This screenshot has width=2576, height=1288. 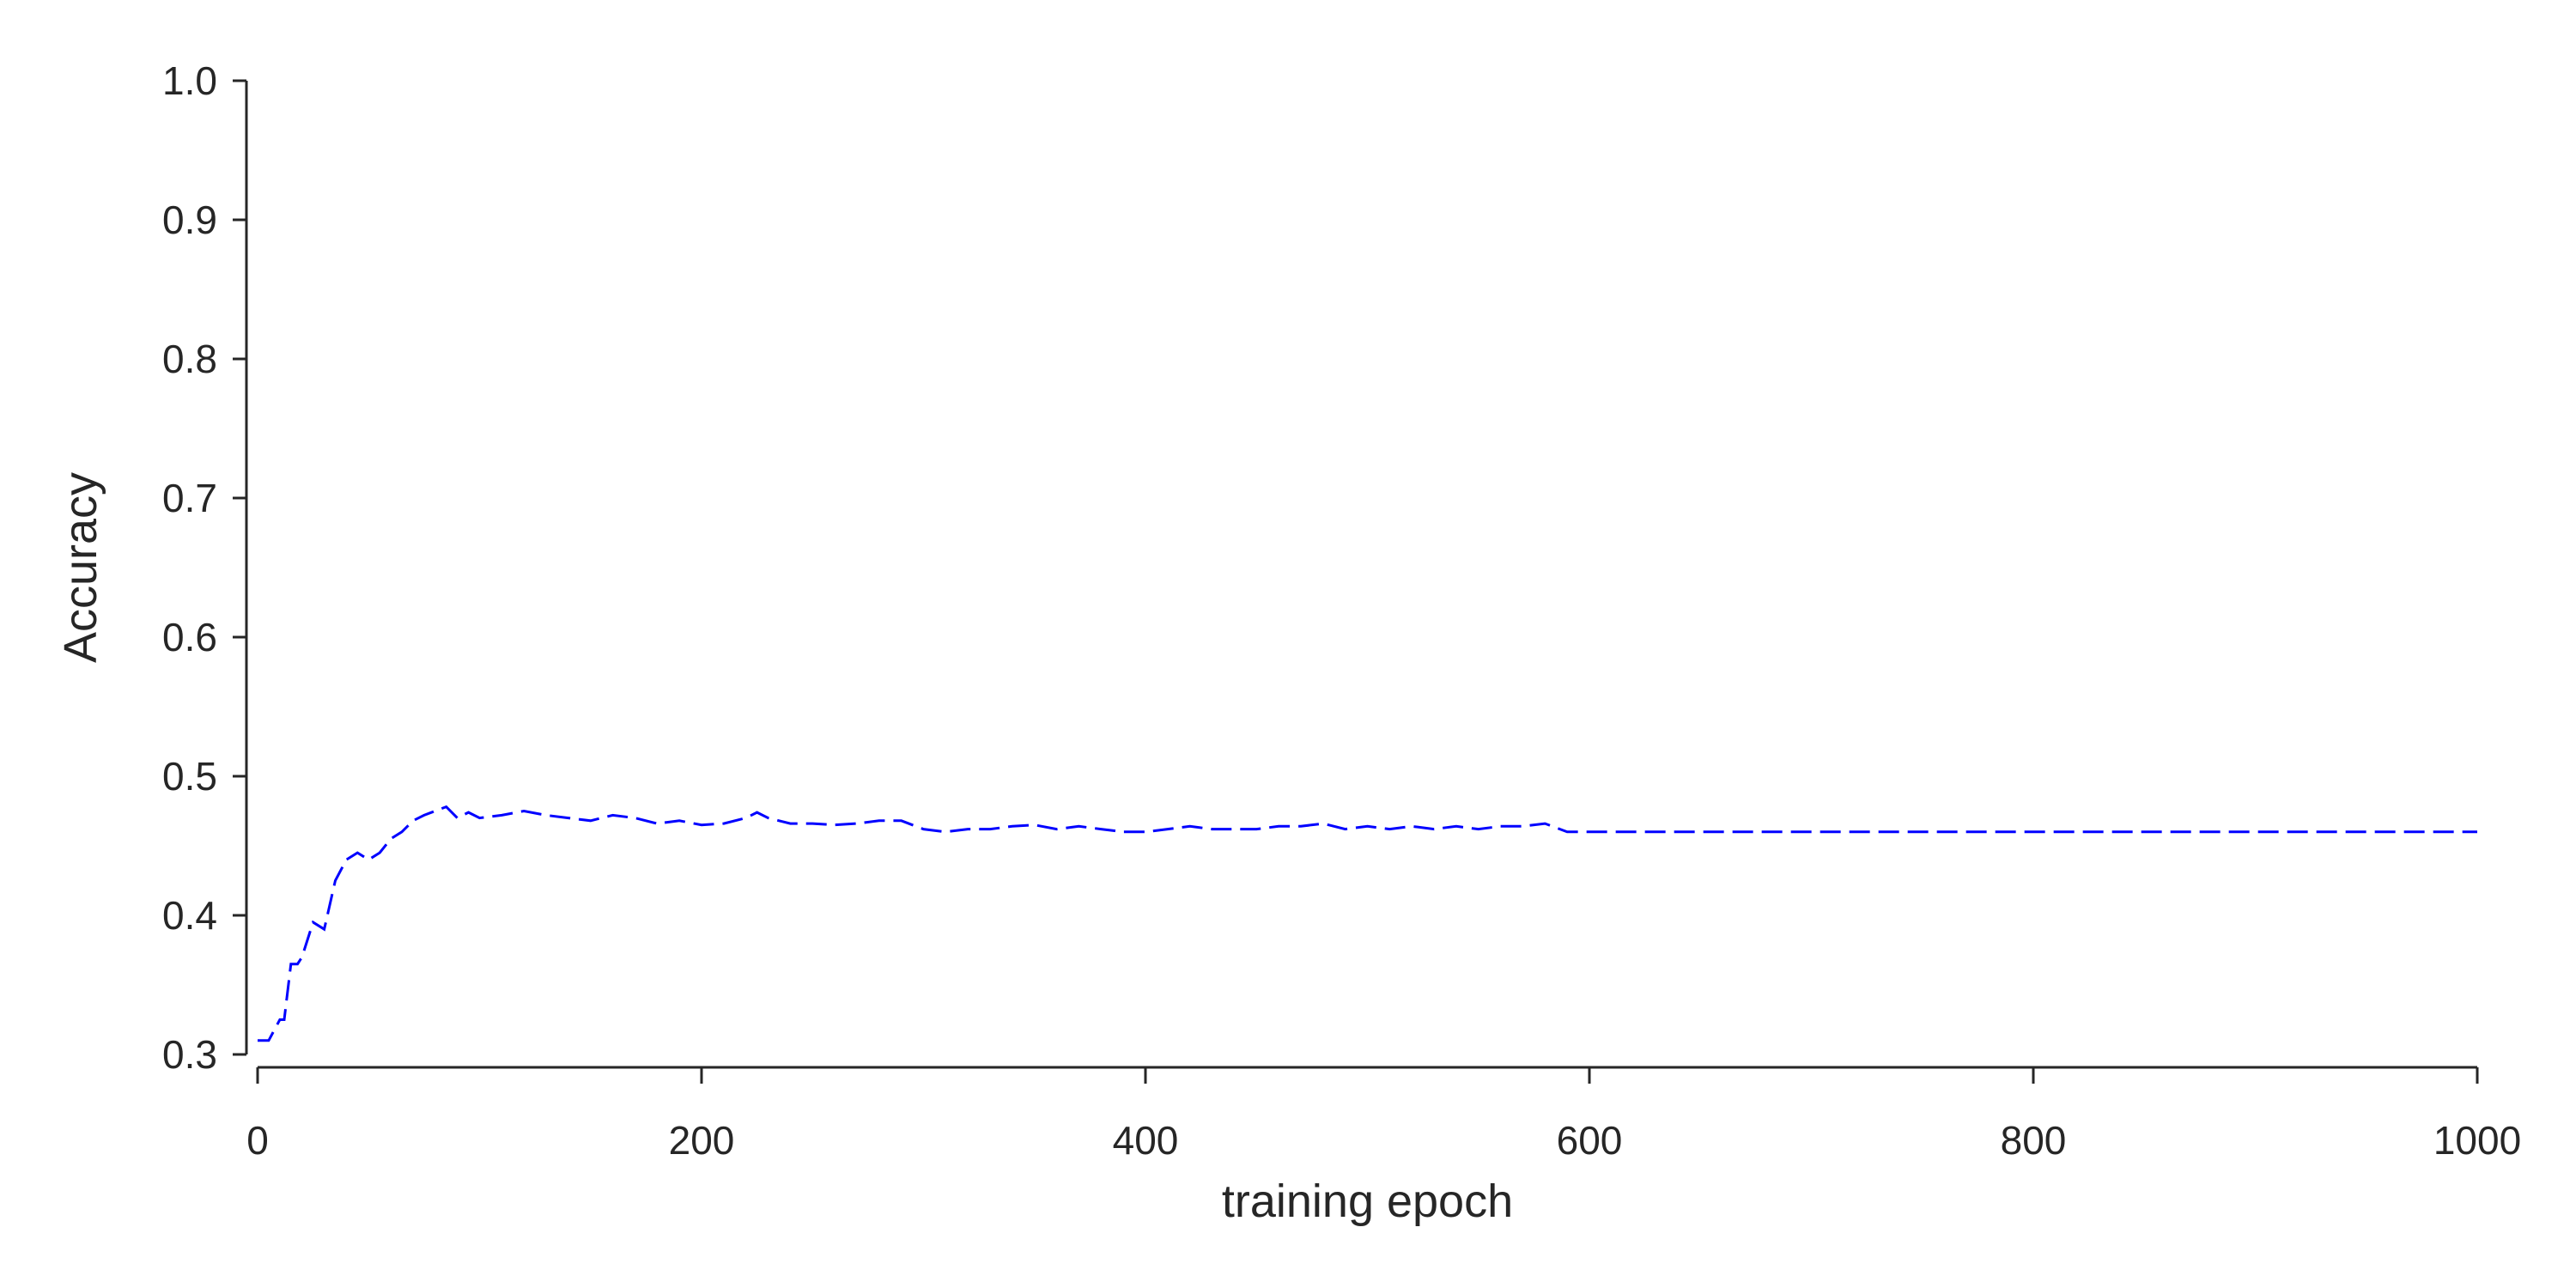 I want to click on x-axis-label: training epoch, so click(x=1367, y=1202).